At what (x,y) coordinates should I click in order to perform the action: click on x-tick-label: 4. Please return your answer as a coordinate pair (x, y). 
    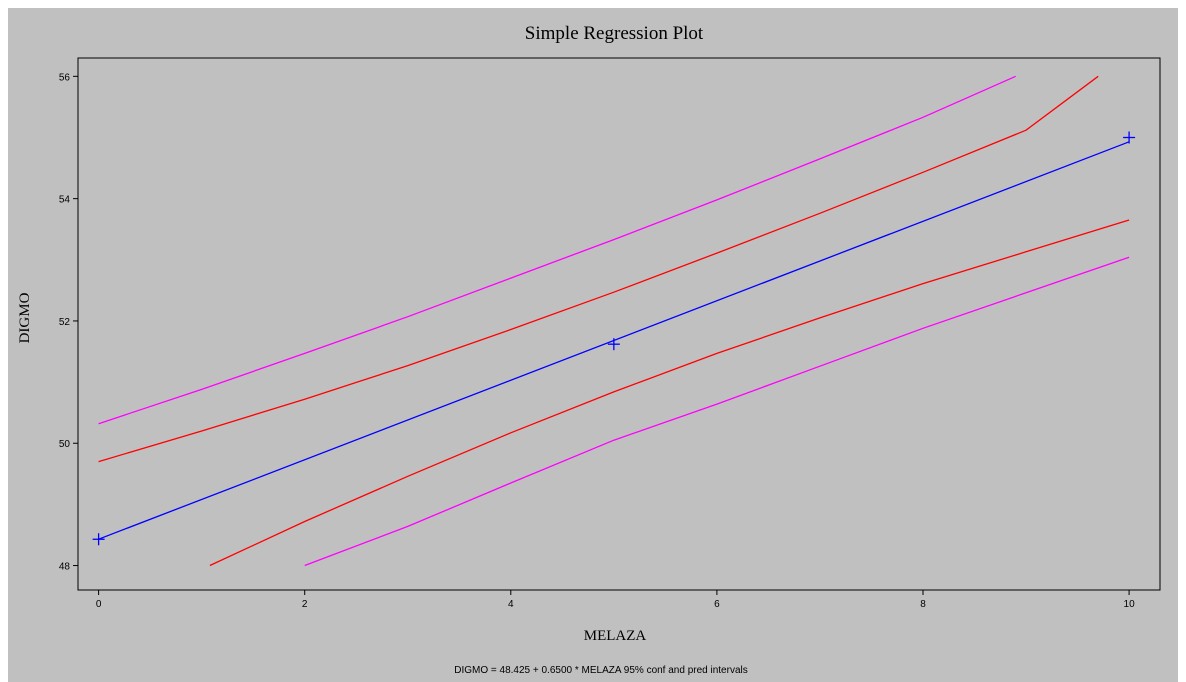
    Looking at the image, I should click on (511, 604).